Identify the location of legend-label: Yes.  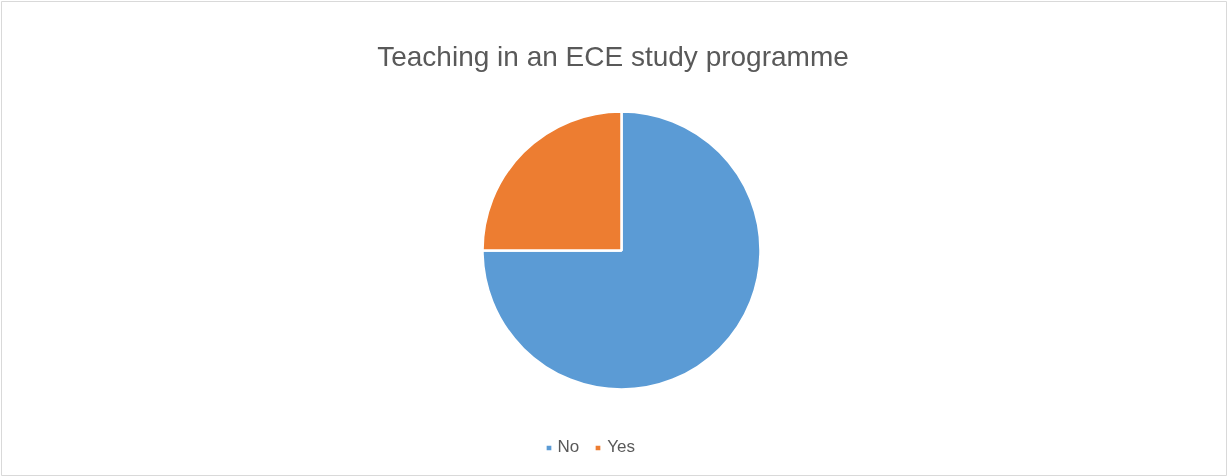
(621, 447).